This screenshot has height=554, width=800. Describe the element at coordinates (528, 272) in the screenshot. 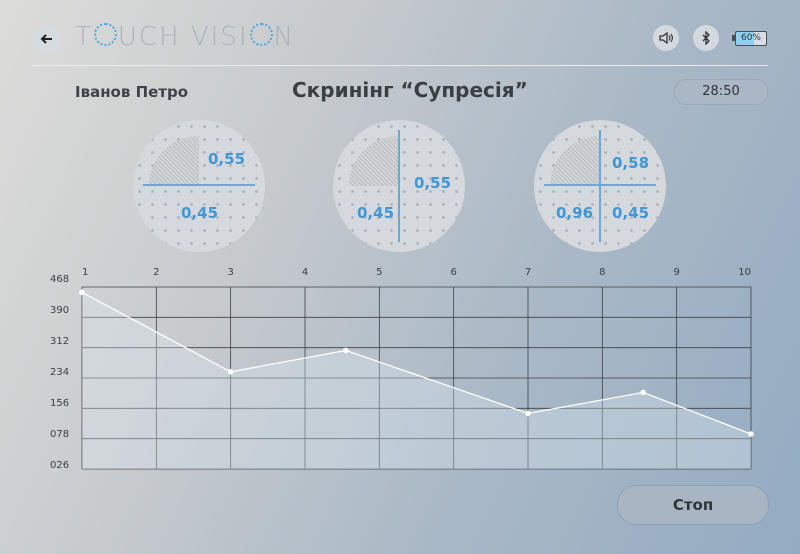

I see `x-tick-label: 7` at that location.